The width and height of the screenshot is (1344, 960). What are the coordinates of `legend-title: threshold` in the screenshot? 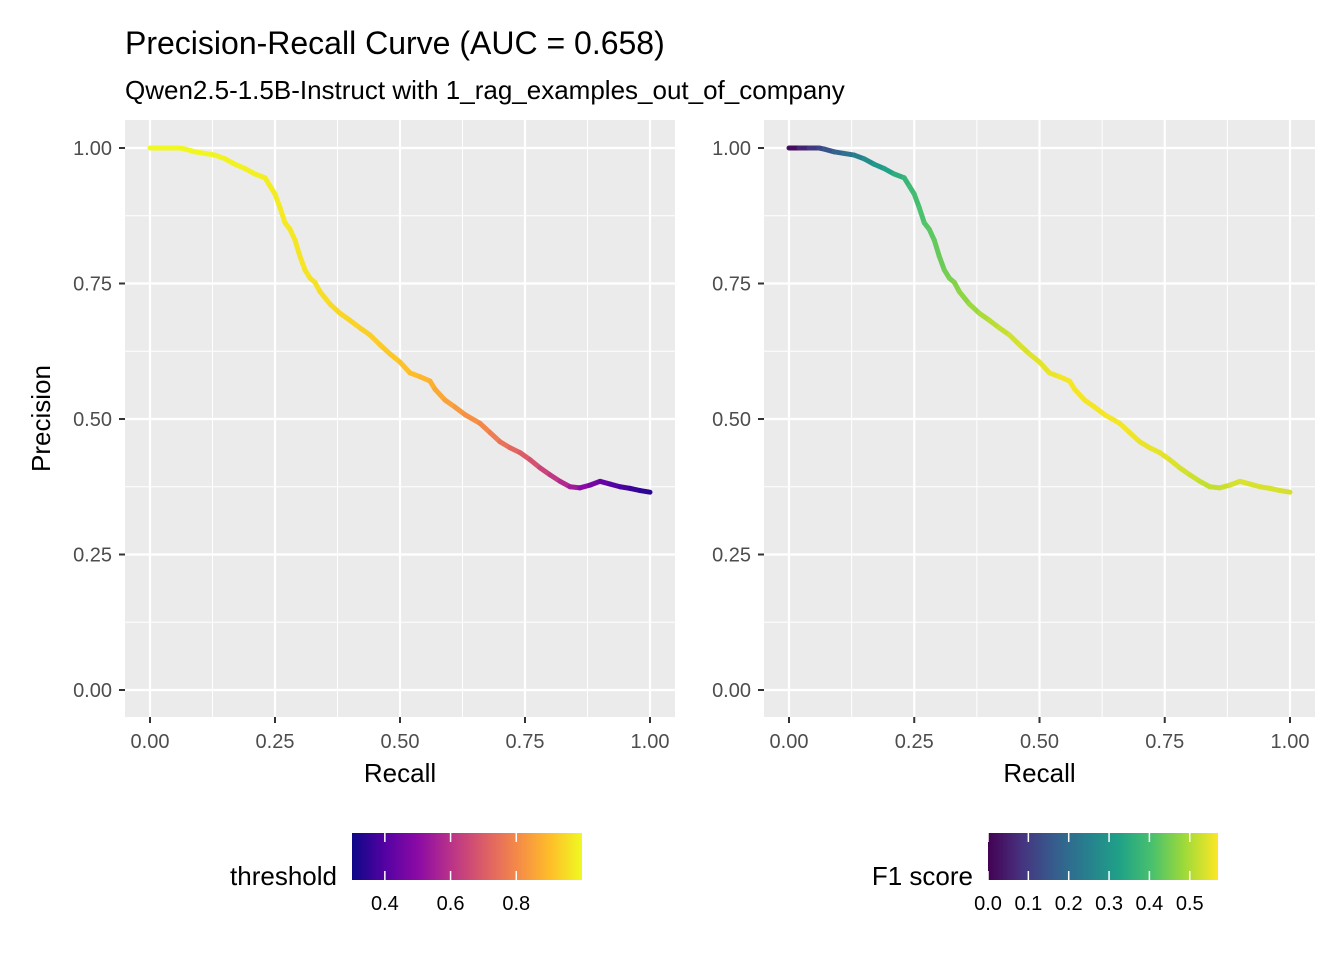 It's located at (283, 876).